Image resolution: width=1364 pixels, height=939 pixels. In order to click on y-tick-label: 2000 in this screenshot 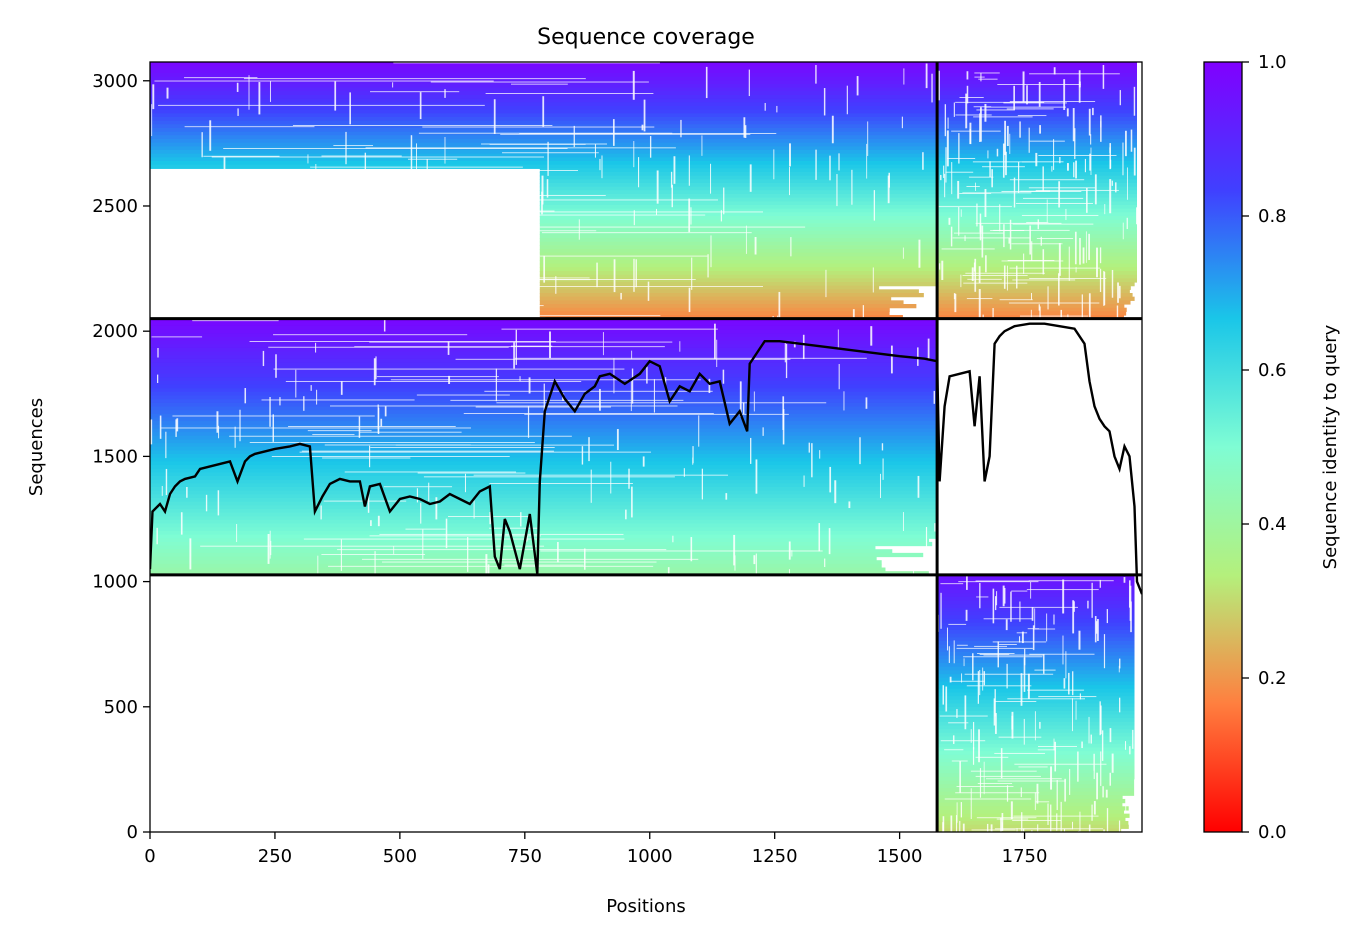, I will do `click(115, 331)`.